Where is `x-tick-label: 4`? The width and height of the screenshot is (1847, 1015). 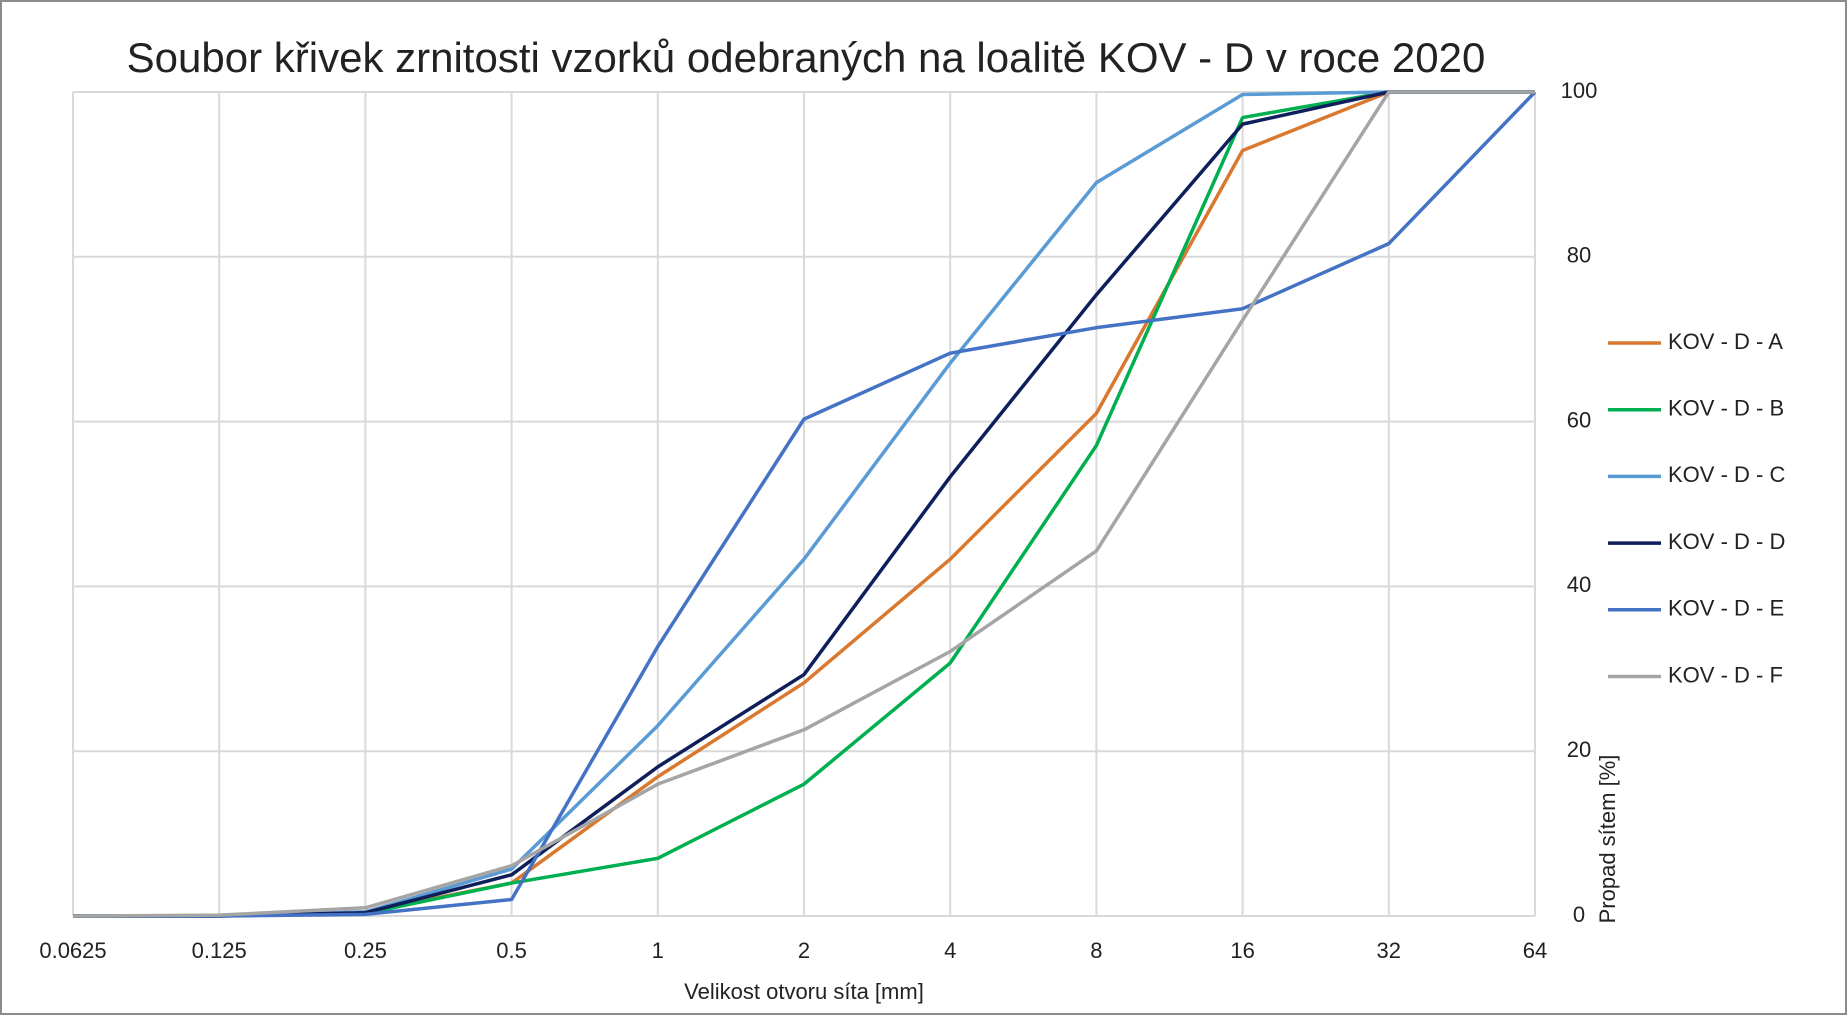 x-tick-label: 4 is located at coordinates (950, 950).